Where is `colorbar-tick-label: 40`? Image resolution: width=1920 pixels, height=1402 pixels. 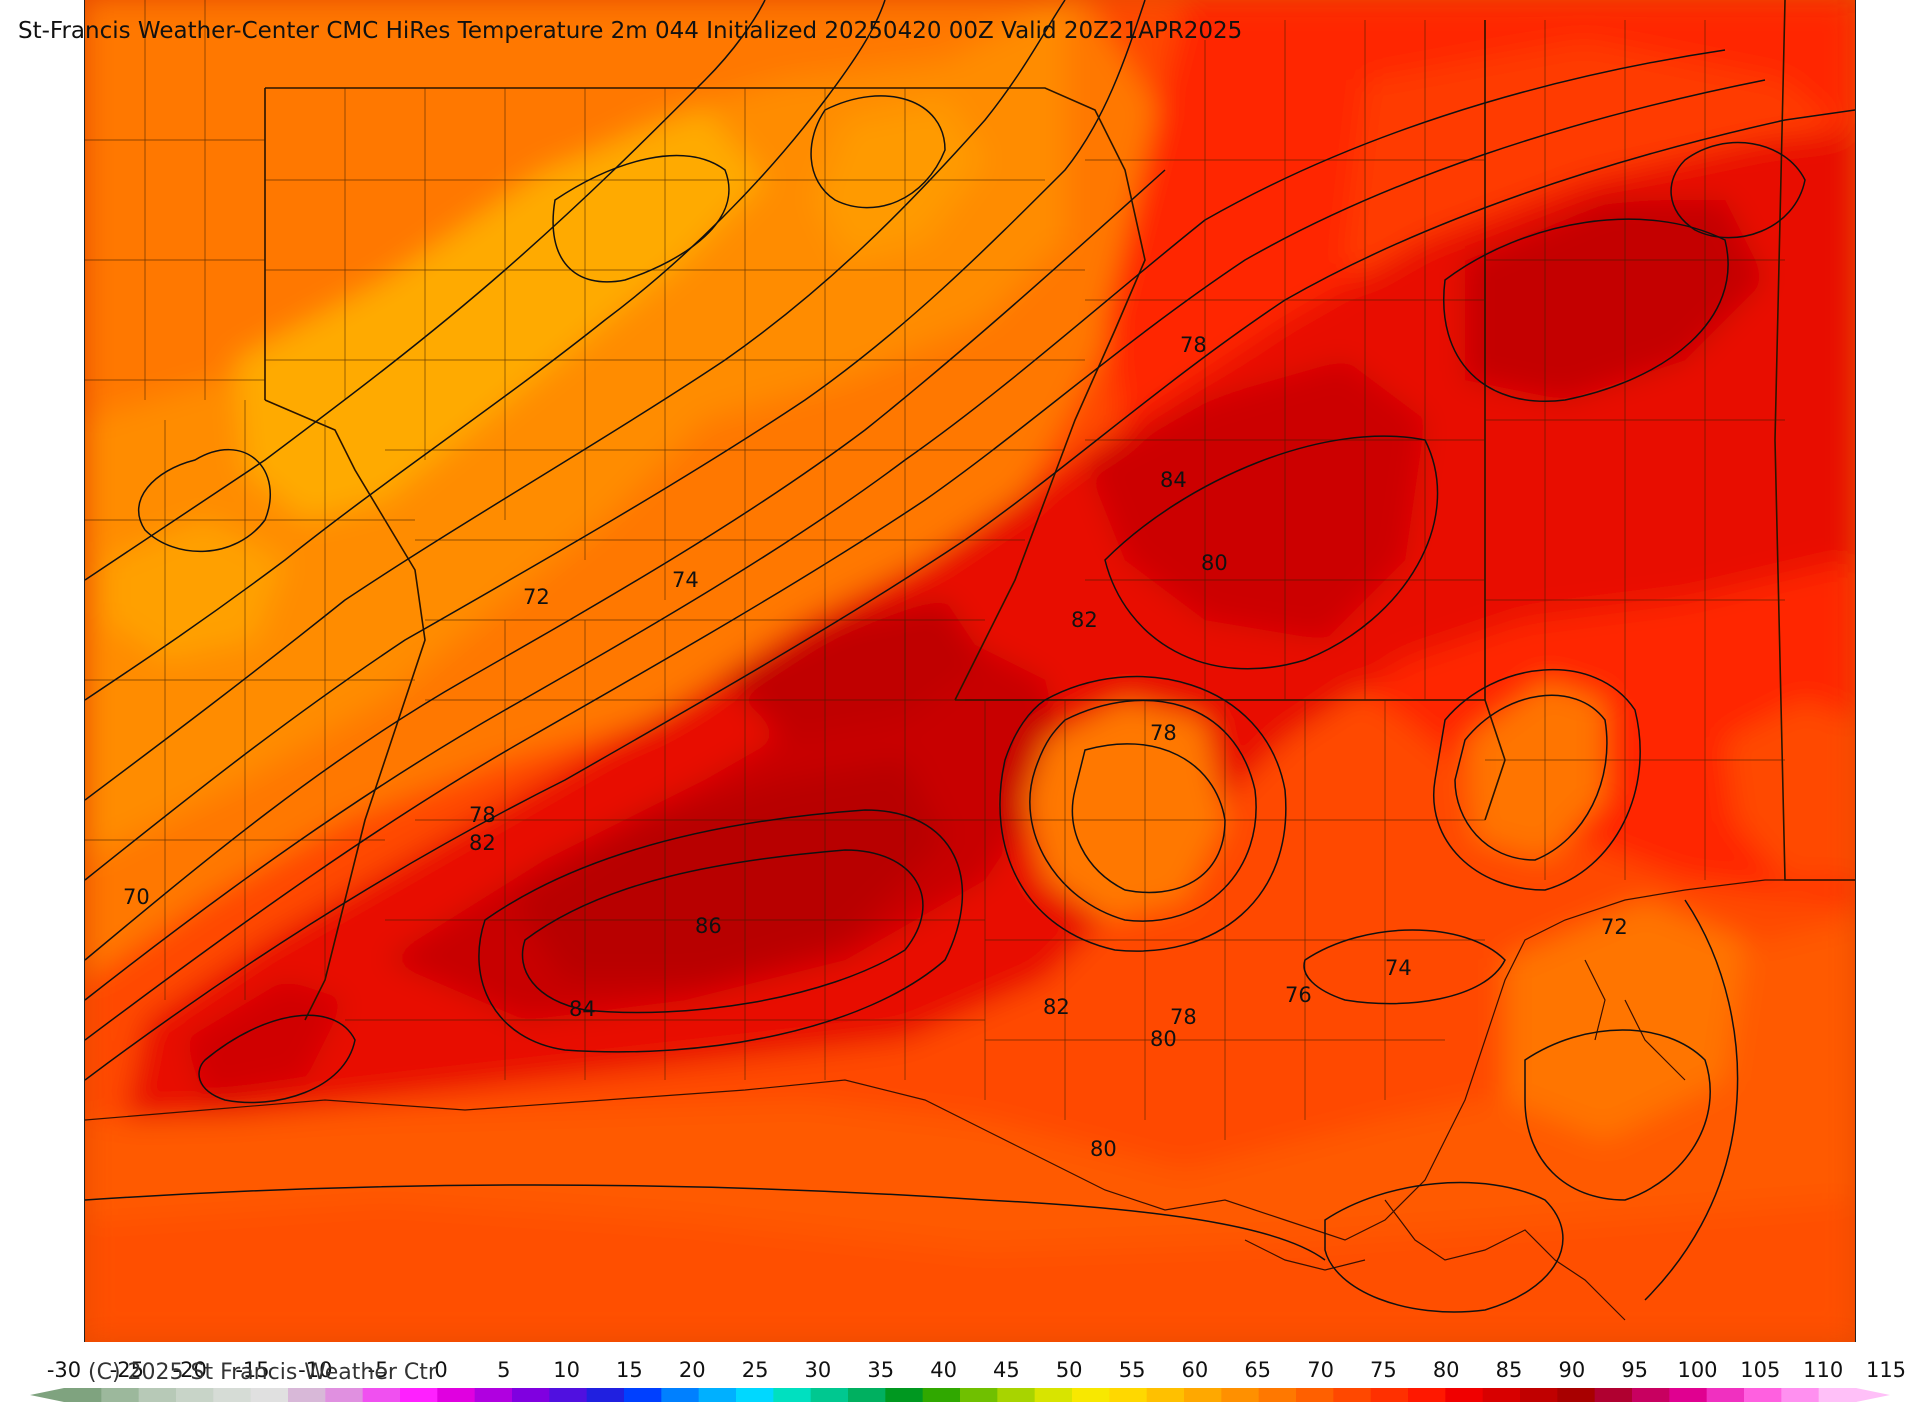 colorbar-tick-label: 40 is located at coordinates (943, 1370).